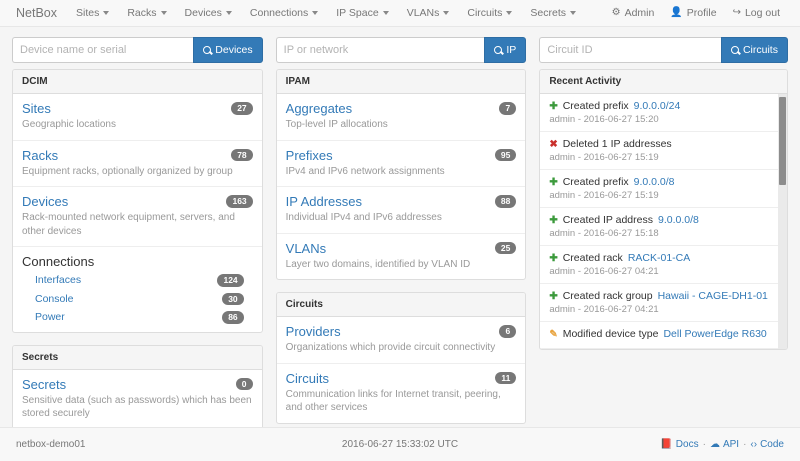 Image resolution: width=800 pixels, height=461 pixels. I want to click on activity-object-link: RACK-01-CA, so click(659, 258).